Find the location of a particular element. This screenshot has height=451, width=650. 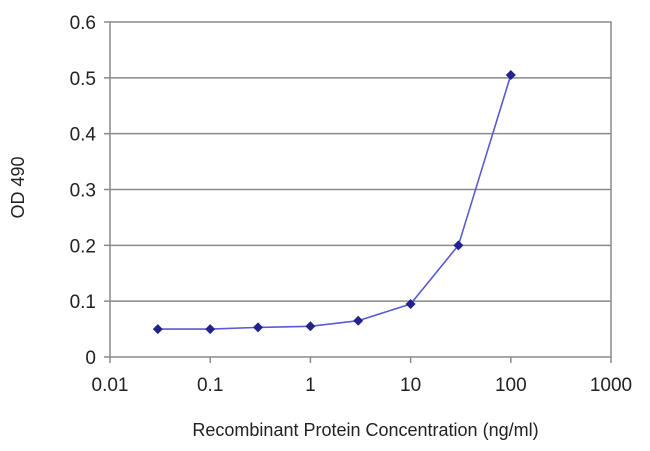

x-tick-label: 0.01 is located at coordinates (110, 385).